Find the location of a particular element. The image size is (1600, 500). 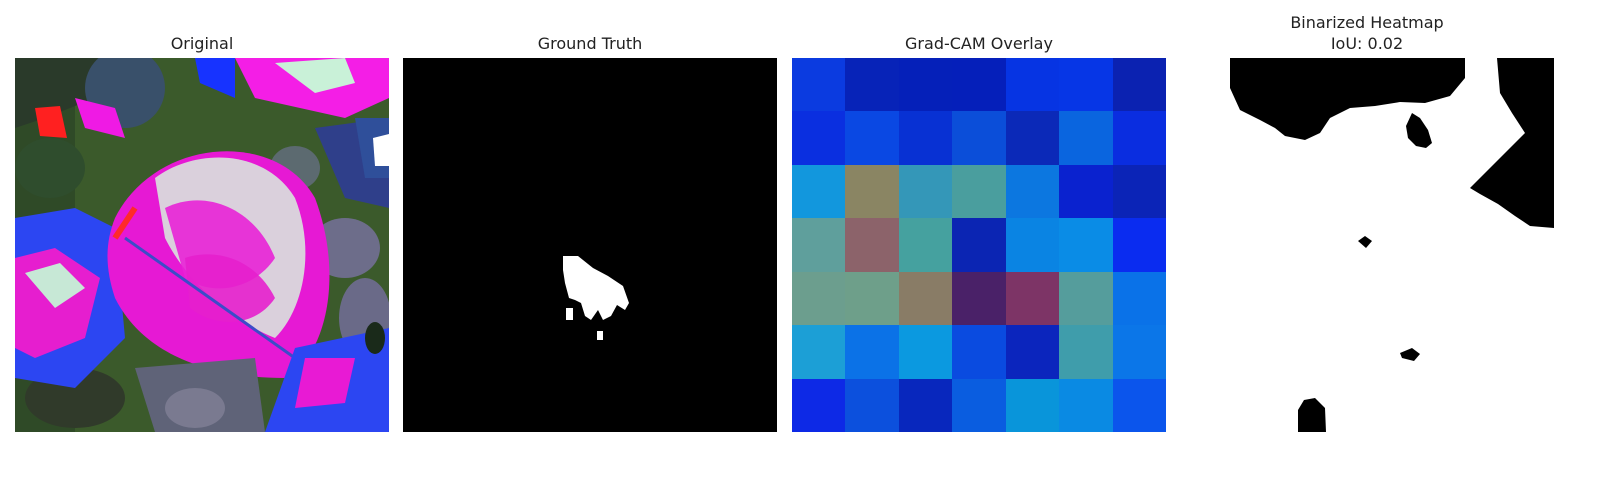

iou-score: IoU: 0.02 is located at coordinates (1367, 43).